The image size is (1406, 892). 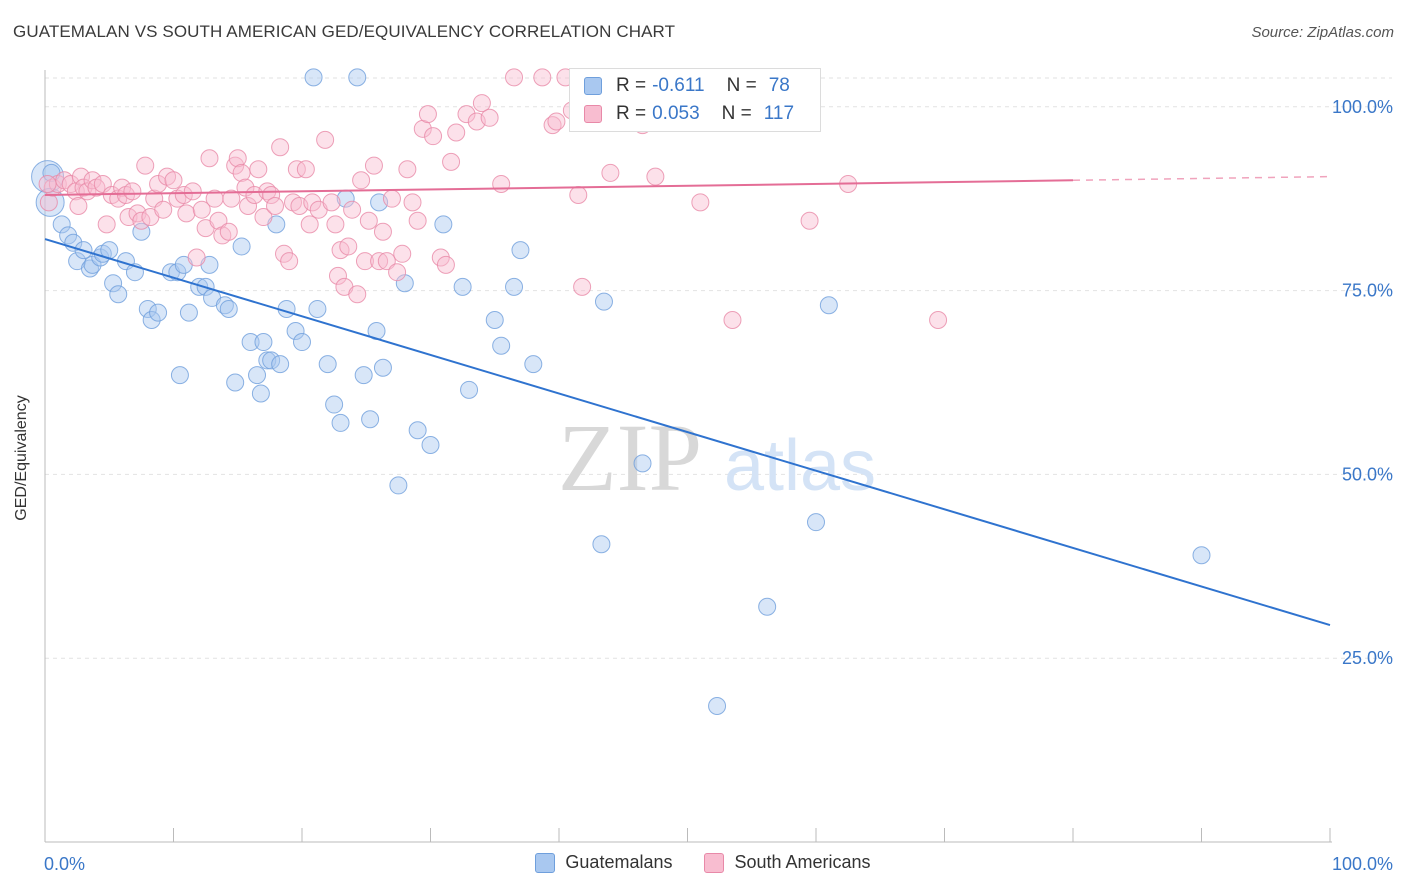 What do you see at coordinates (631, 113) in the screenshot?
I see `legend-r-label: R =` at bounding box center [631, 113].